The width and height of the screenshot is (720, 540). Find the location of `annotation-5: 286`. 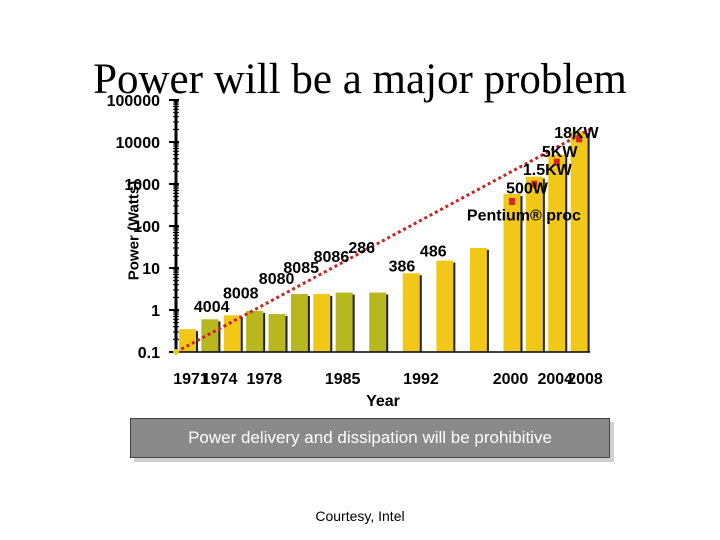

annotation-5: 286 is located at coordinates (361, 248).